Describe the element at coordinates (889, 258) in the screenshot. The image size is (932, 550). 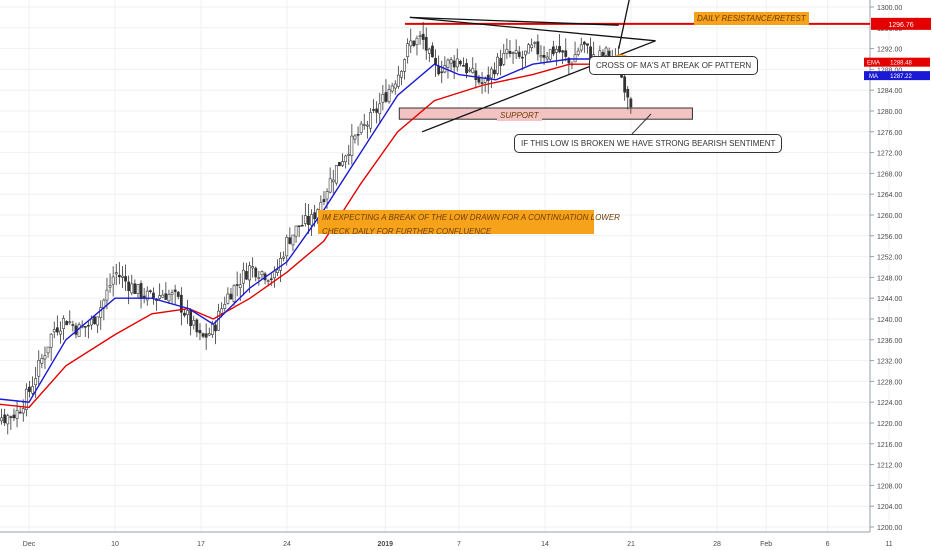
I see `y-tick-label: 1252.00` at that location.